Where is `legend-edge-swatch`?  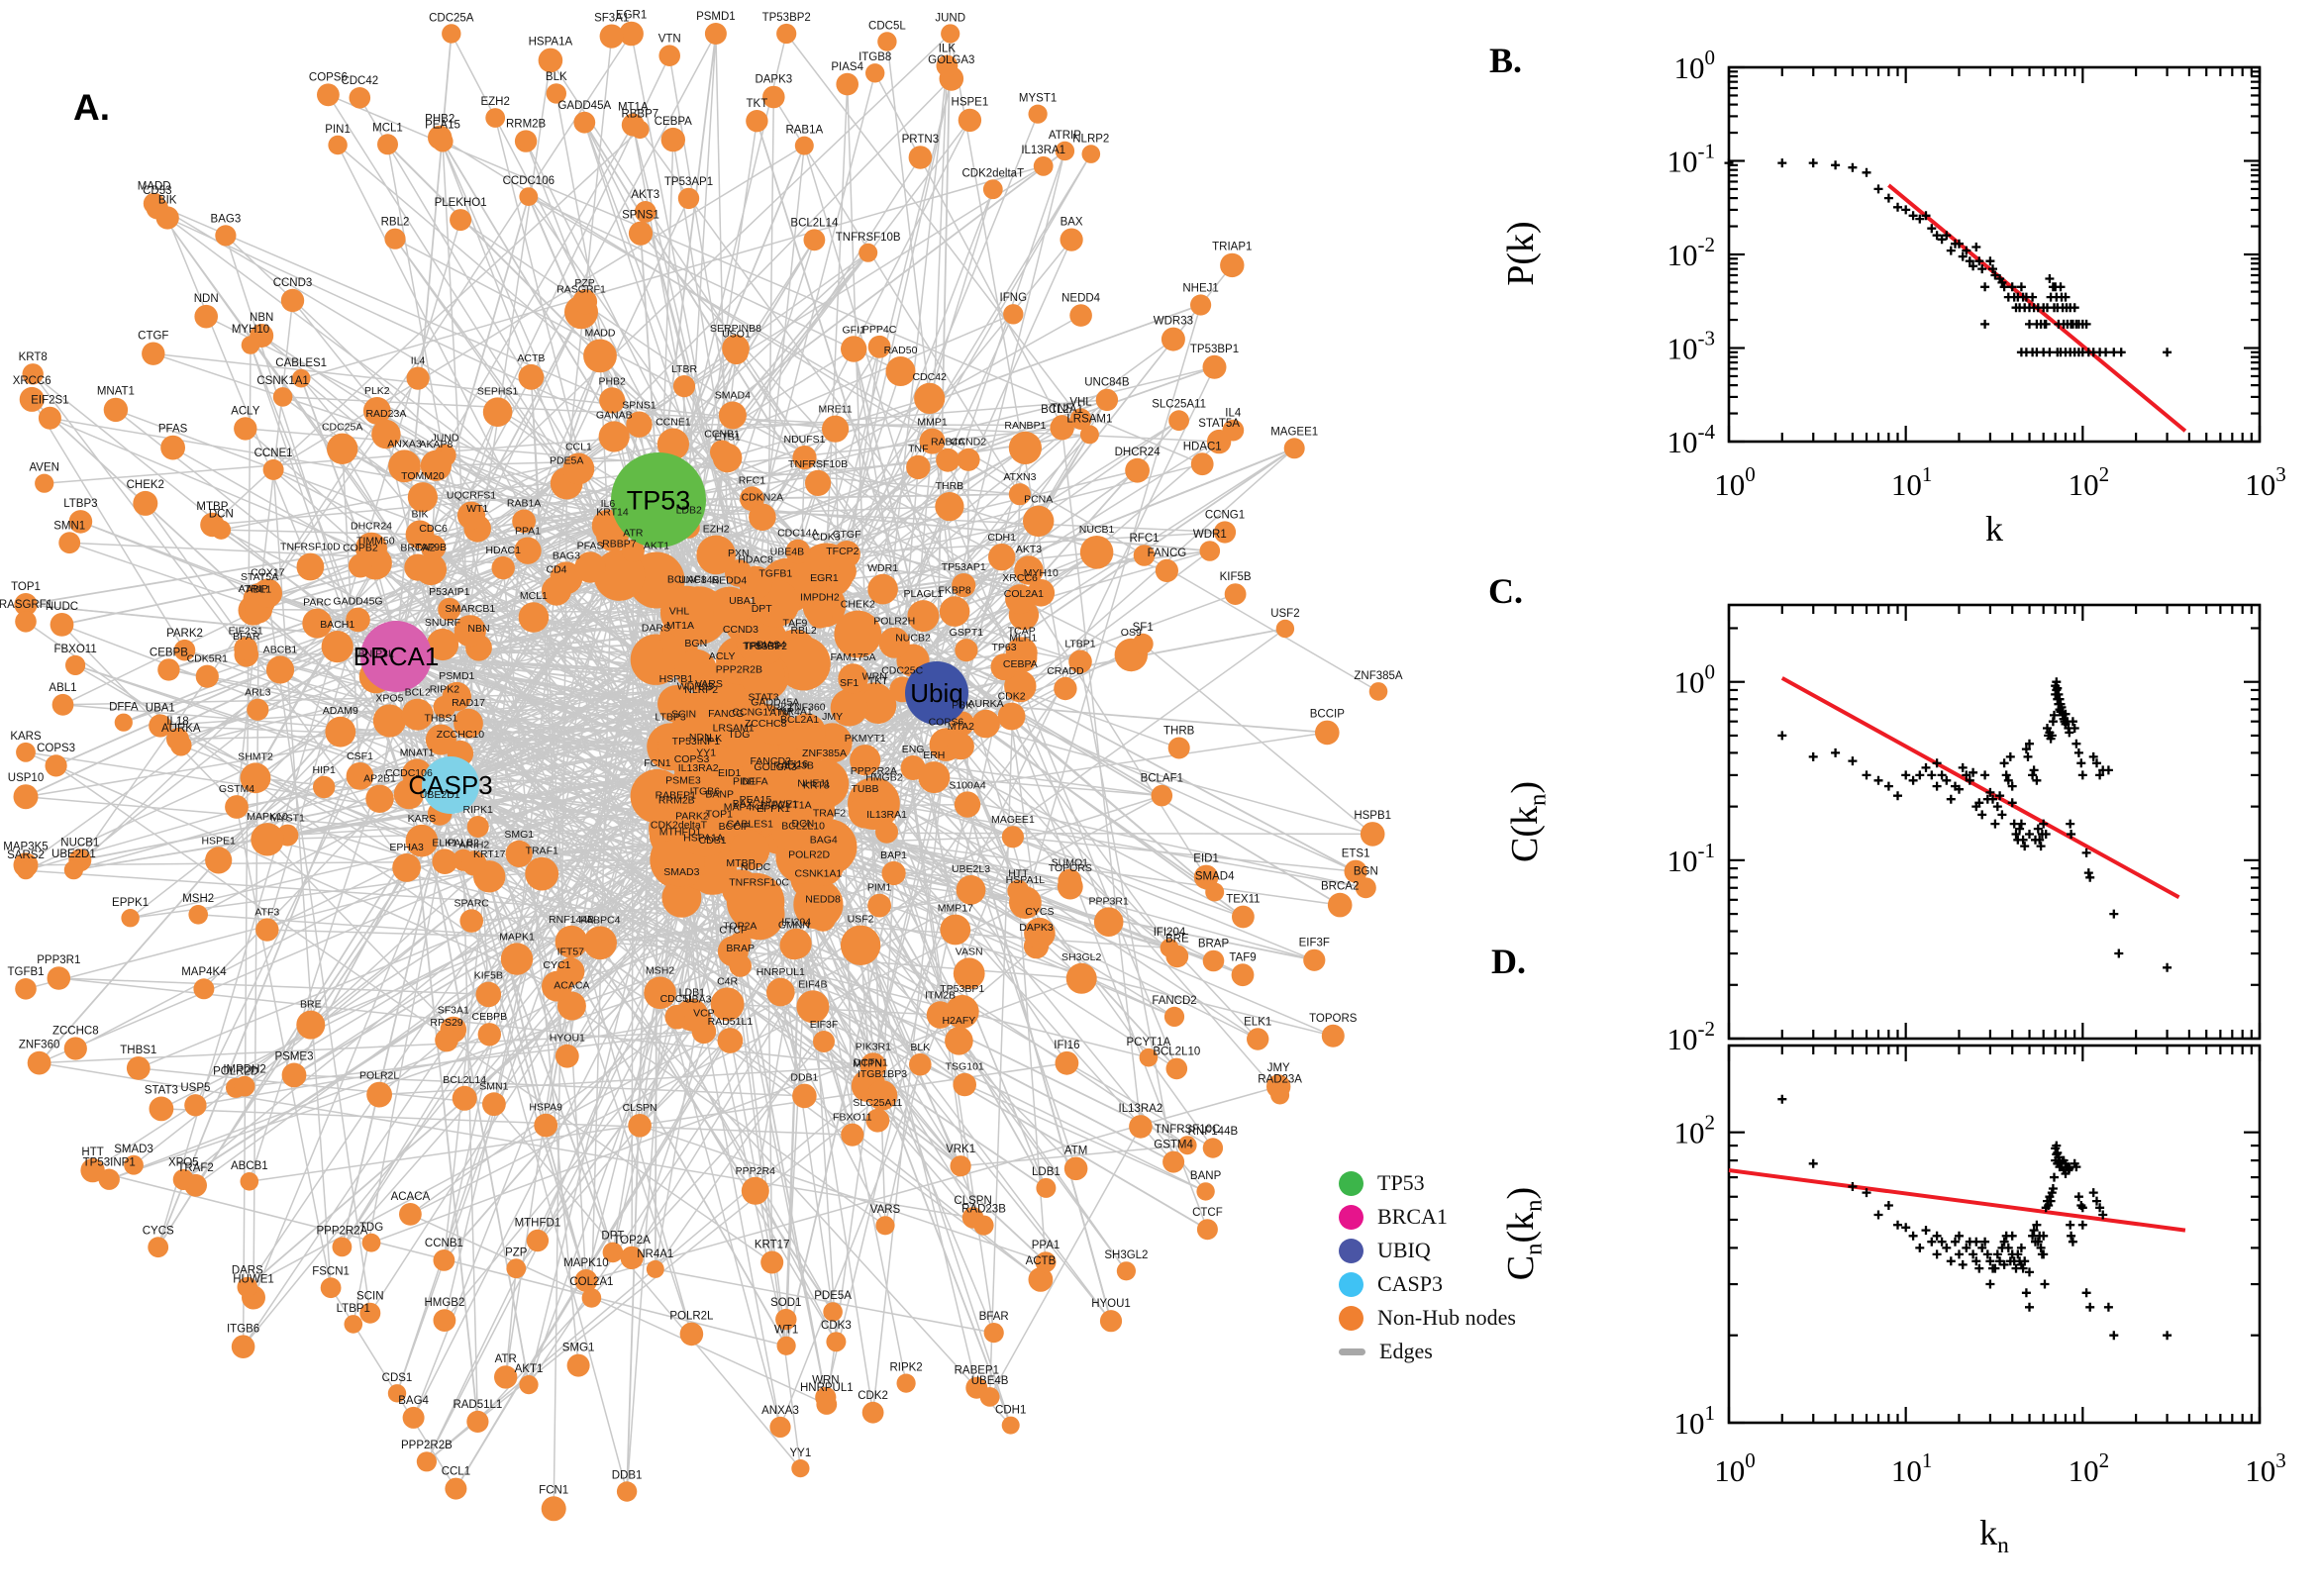 legend-edge-swatch is located at coordinates (1352, 1351).